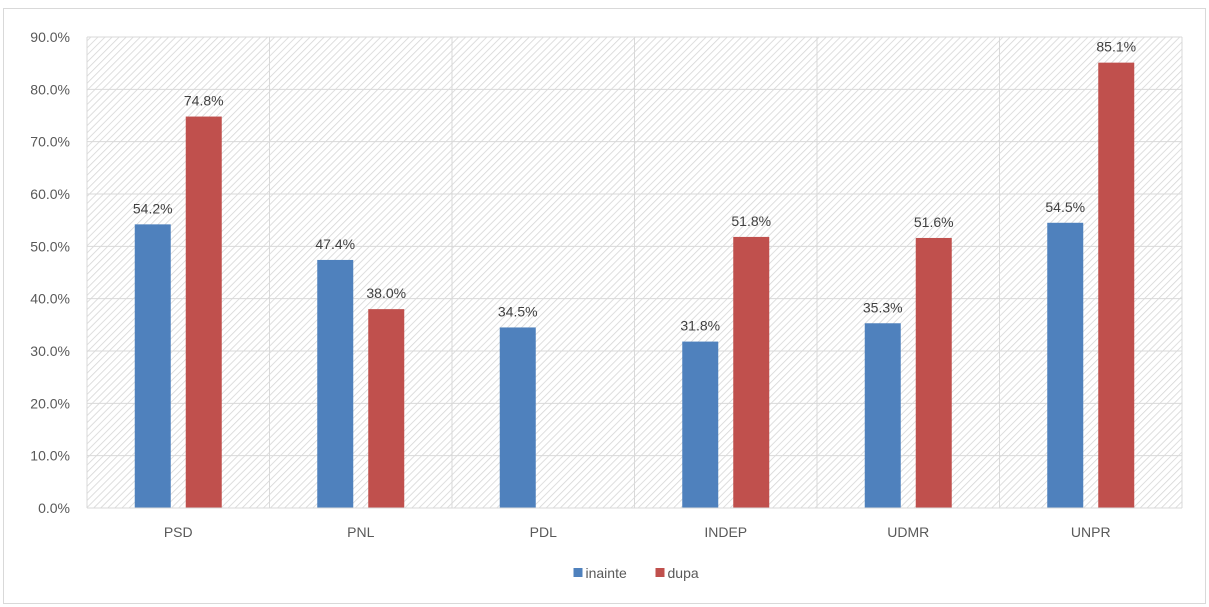 The image size is (1209, 607). I want to click on x-tick-label: INDEP, so click(725, 532).